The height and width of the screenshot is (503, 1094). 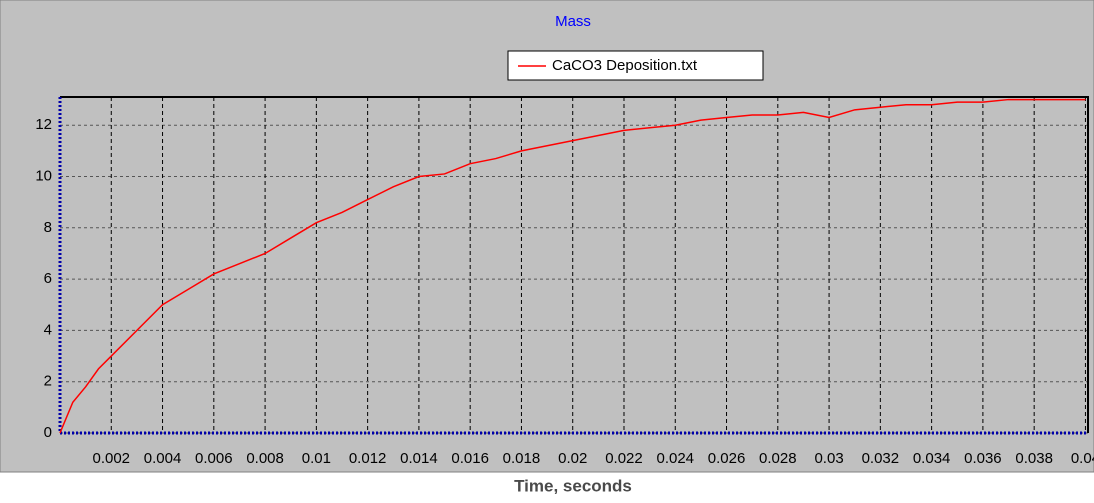 What do you see at coordinates (48, 381) in the screenshot?
I see `y-tick-label: 2` at bounding box center [48, 381].